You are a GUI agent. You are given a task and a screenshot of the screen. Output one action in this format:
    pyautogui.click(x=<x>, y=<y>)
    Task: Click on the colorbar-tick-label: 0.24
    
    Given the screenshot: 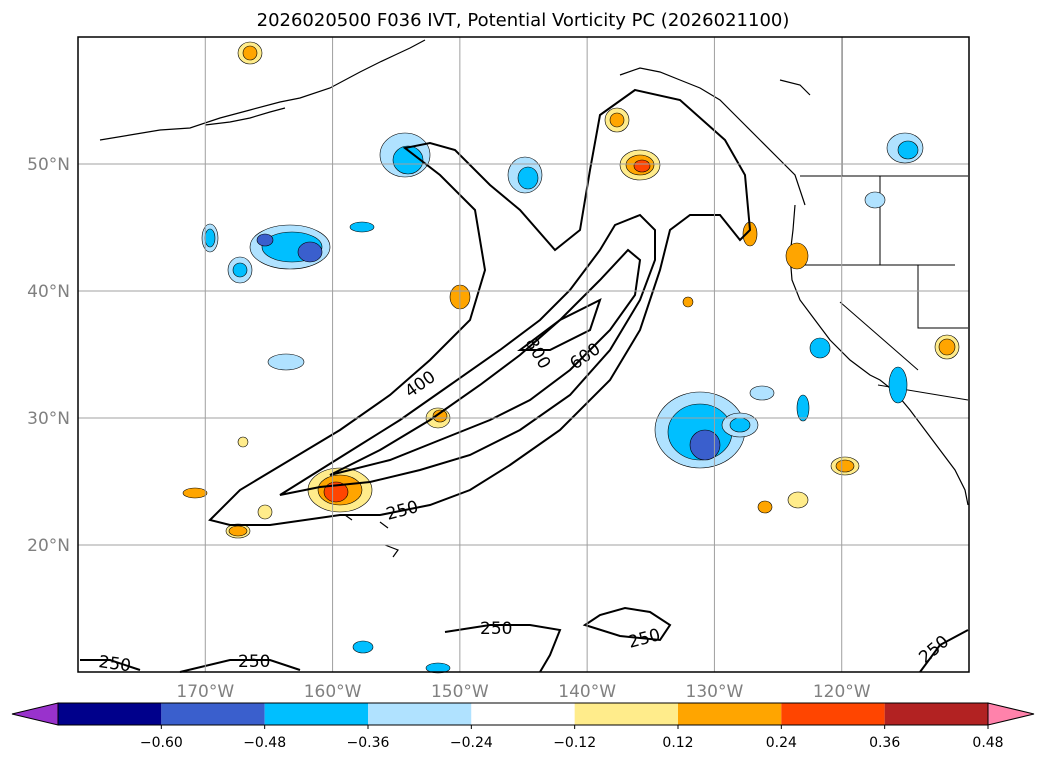 What is the action you would take?
    pyautogui.click(x=781, y=743)
    